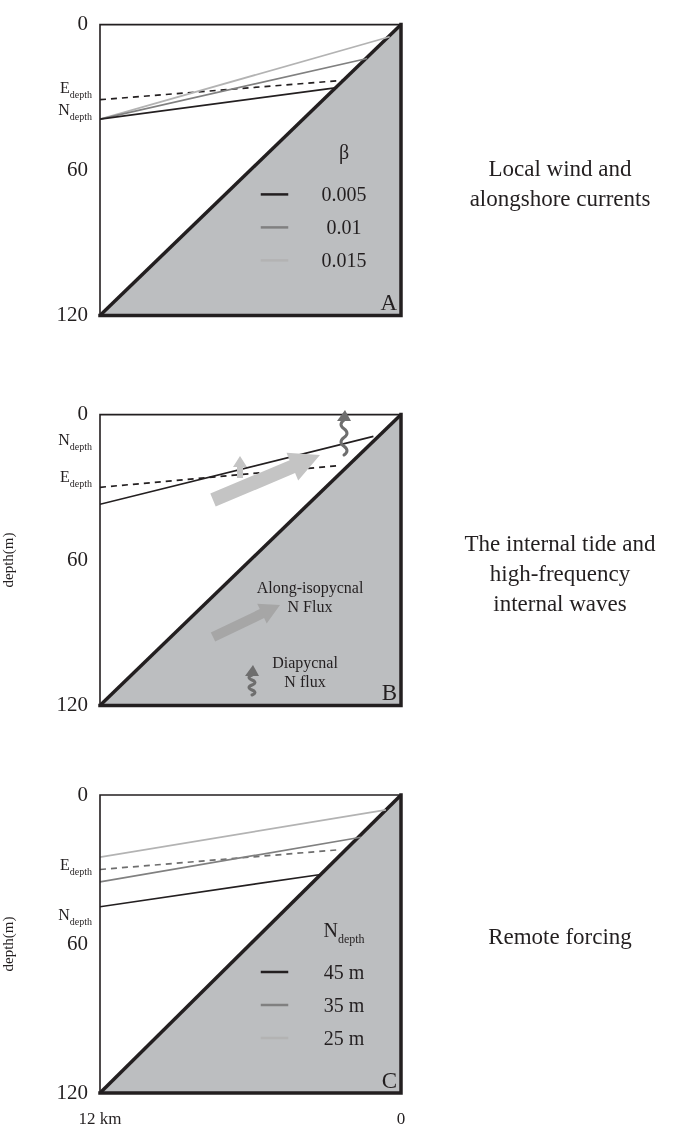  What do you see at coordinates (560, 184) in the screenshot?
I see `text: Local wind and alongshore currents` at bounding box center [560, 184].